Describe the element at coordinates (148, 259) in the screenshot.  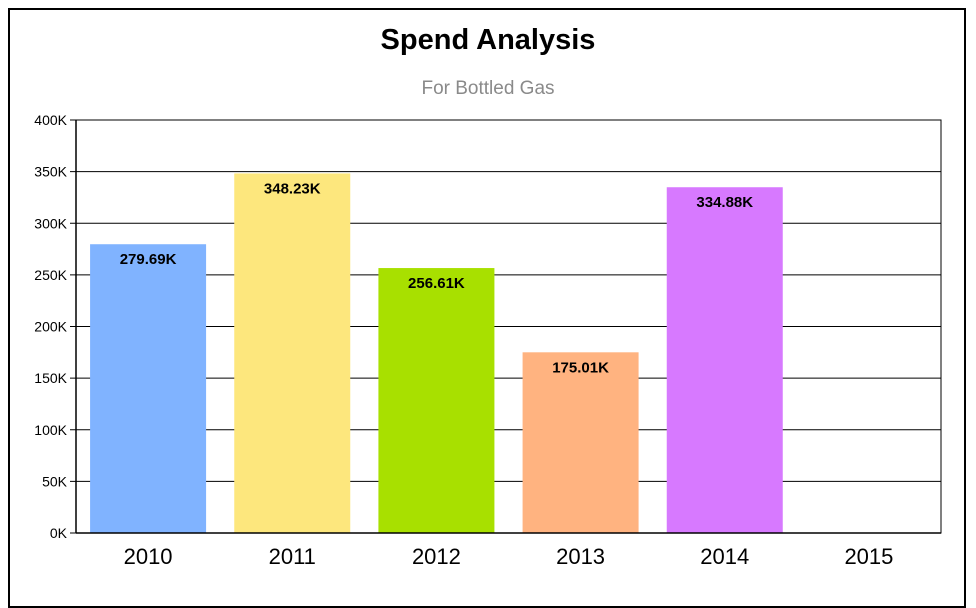
I see `data-label-2010: 279.69K` at that location.